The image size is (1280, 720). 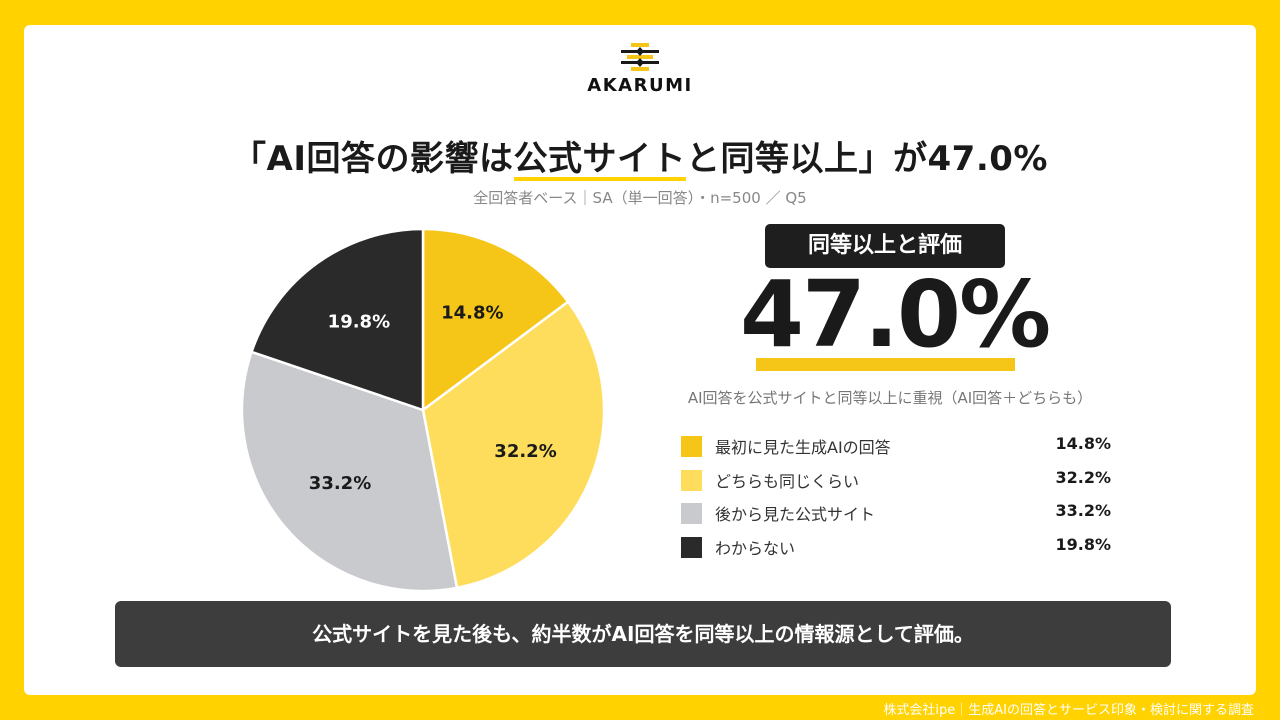 What do you see at coordinates (787, 481) in the screenshot?
I see `legend-label: どちらも同じくらい` at bounding box center [787, 481].